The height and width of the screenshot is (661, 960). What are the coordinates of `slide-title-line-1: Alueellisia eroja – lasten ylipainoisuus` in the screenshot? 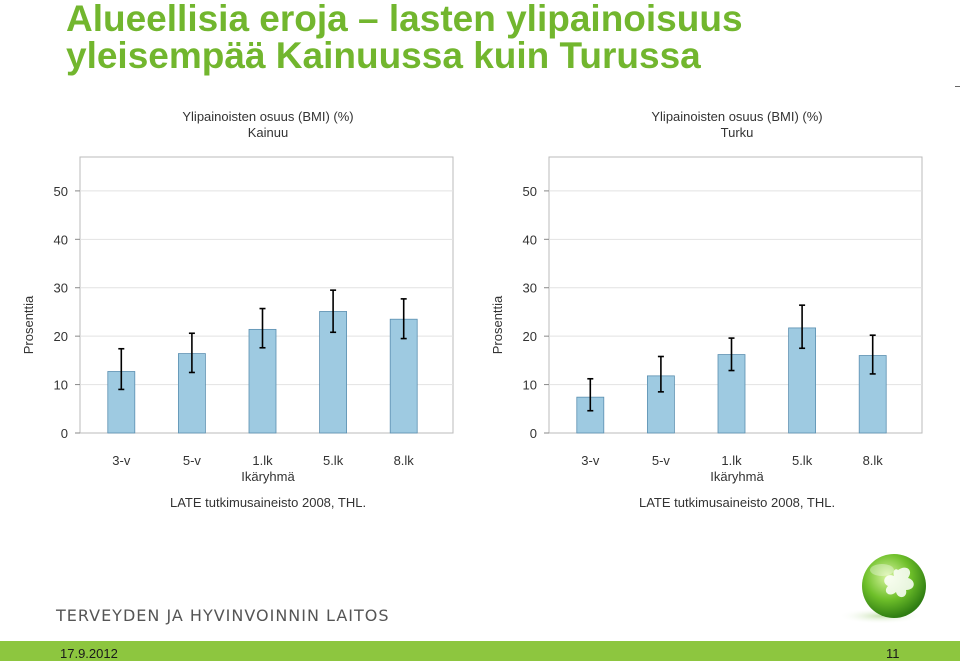 It's located at (404, 19).